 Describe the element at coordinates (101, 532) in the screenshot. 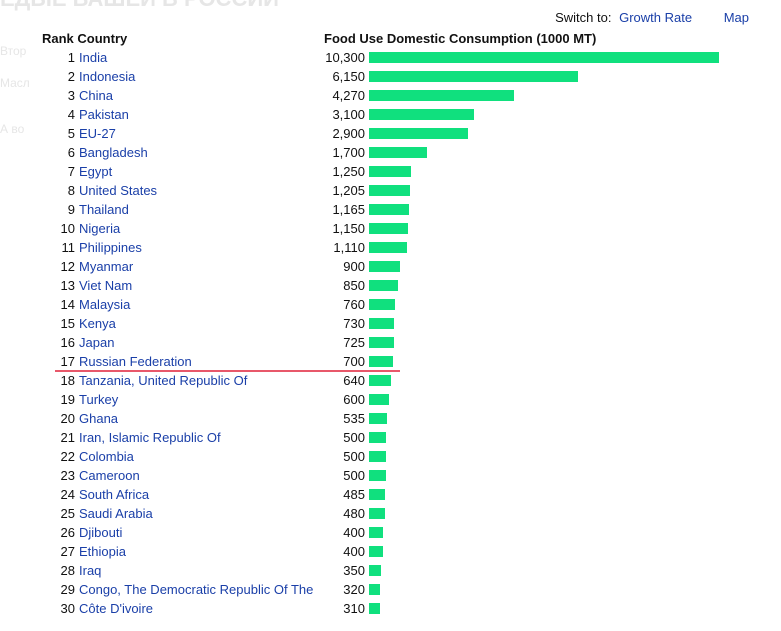

I see `country-link: Djibouti` at that location.